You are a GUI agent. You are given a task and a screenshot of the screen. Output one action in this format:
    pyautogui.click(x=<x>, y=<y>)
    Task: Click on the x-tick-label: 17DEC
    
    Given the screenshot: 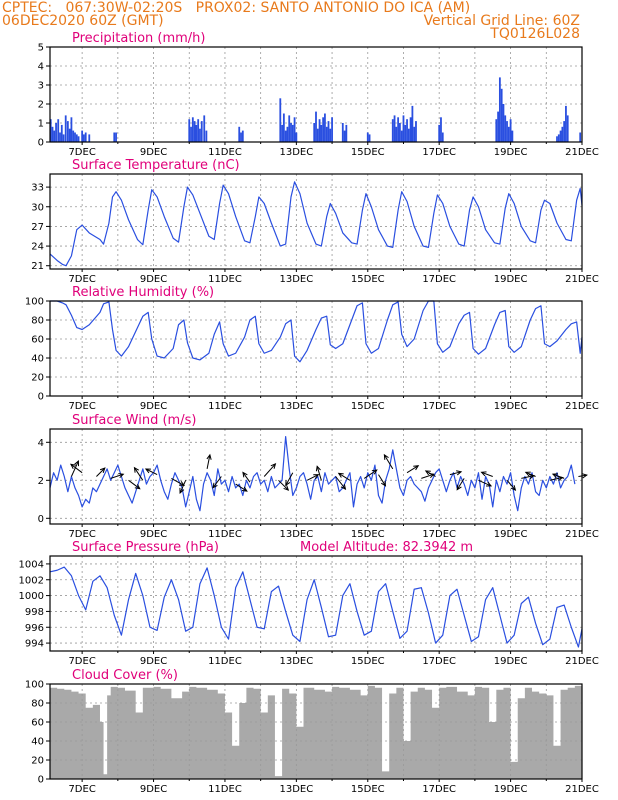 What is the action you would take?
    pyautogui.click(x=439, y=661)
    